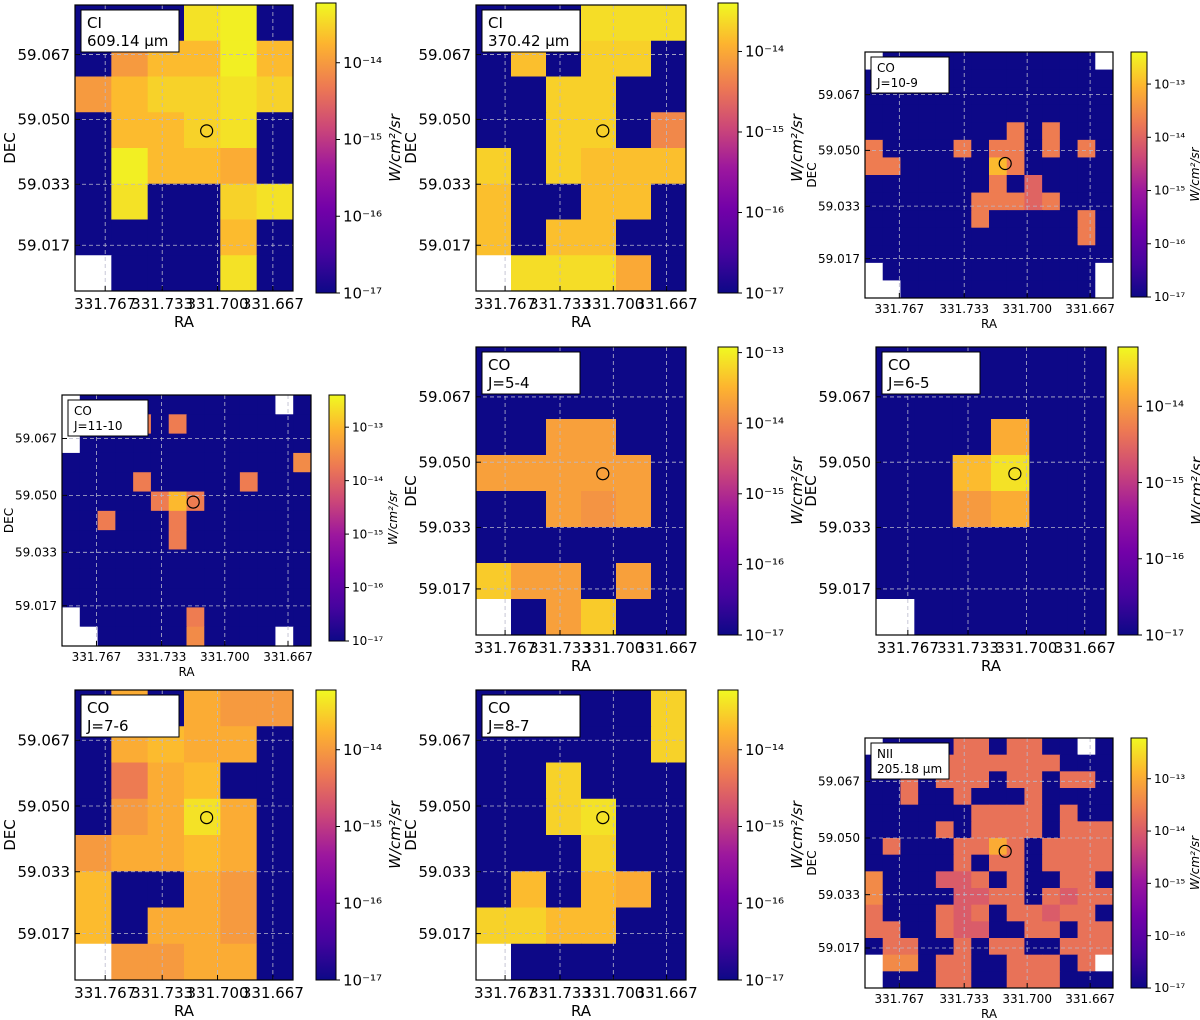 Image resolution: width=1200 pixels, height=1020 pixels. I want to click on y-tick-label: 59.067, so click(44, 55).